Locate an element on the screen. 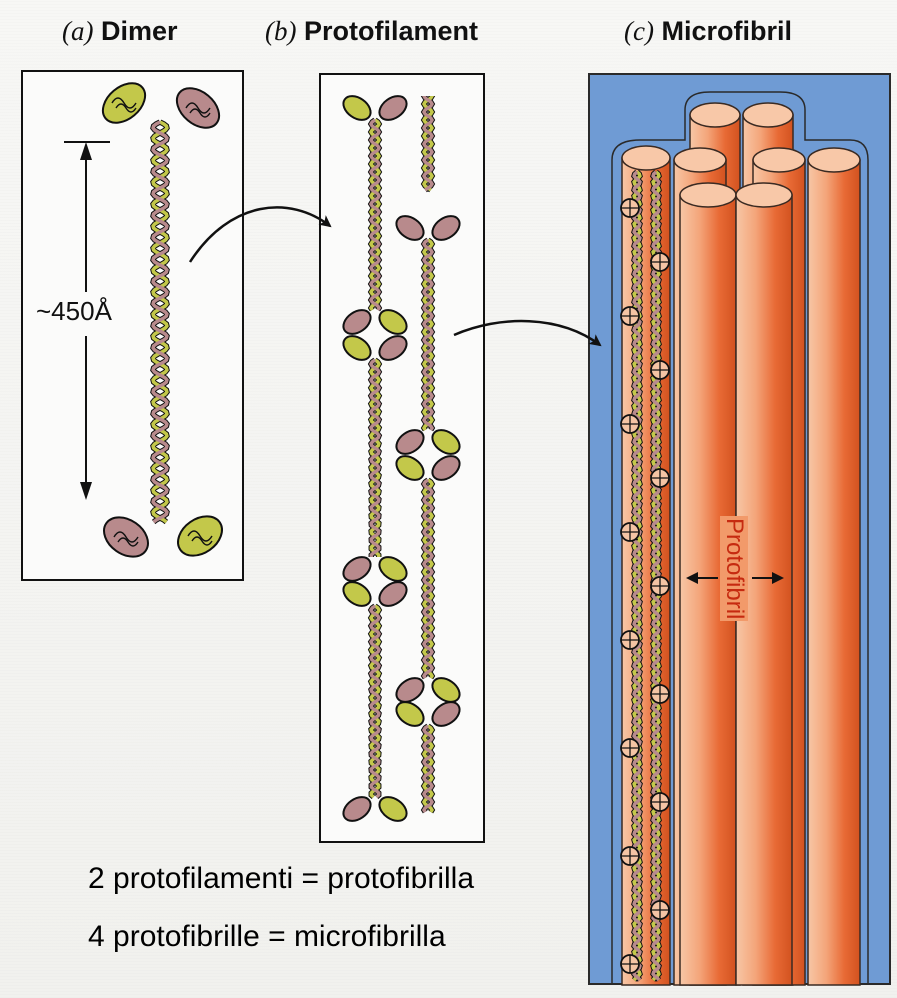 The image size is (897, 998). dimer-length-label: ~450Å is located at coordinates (74, 311).